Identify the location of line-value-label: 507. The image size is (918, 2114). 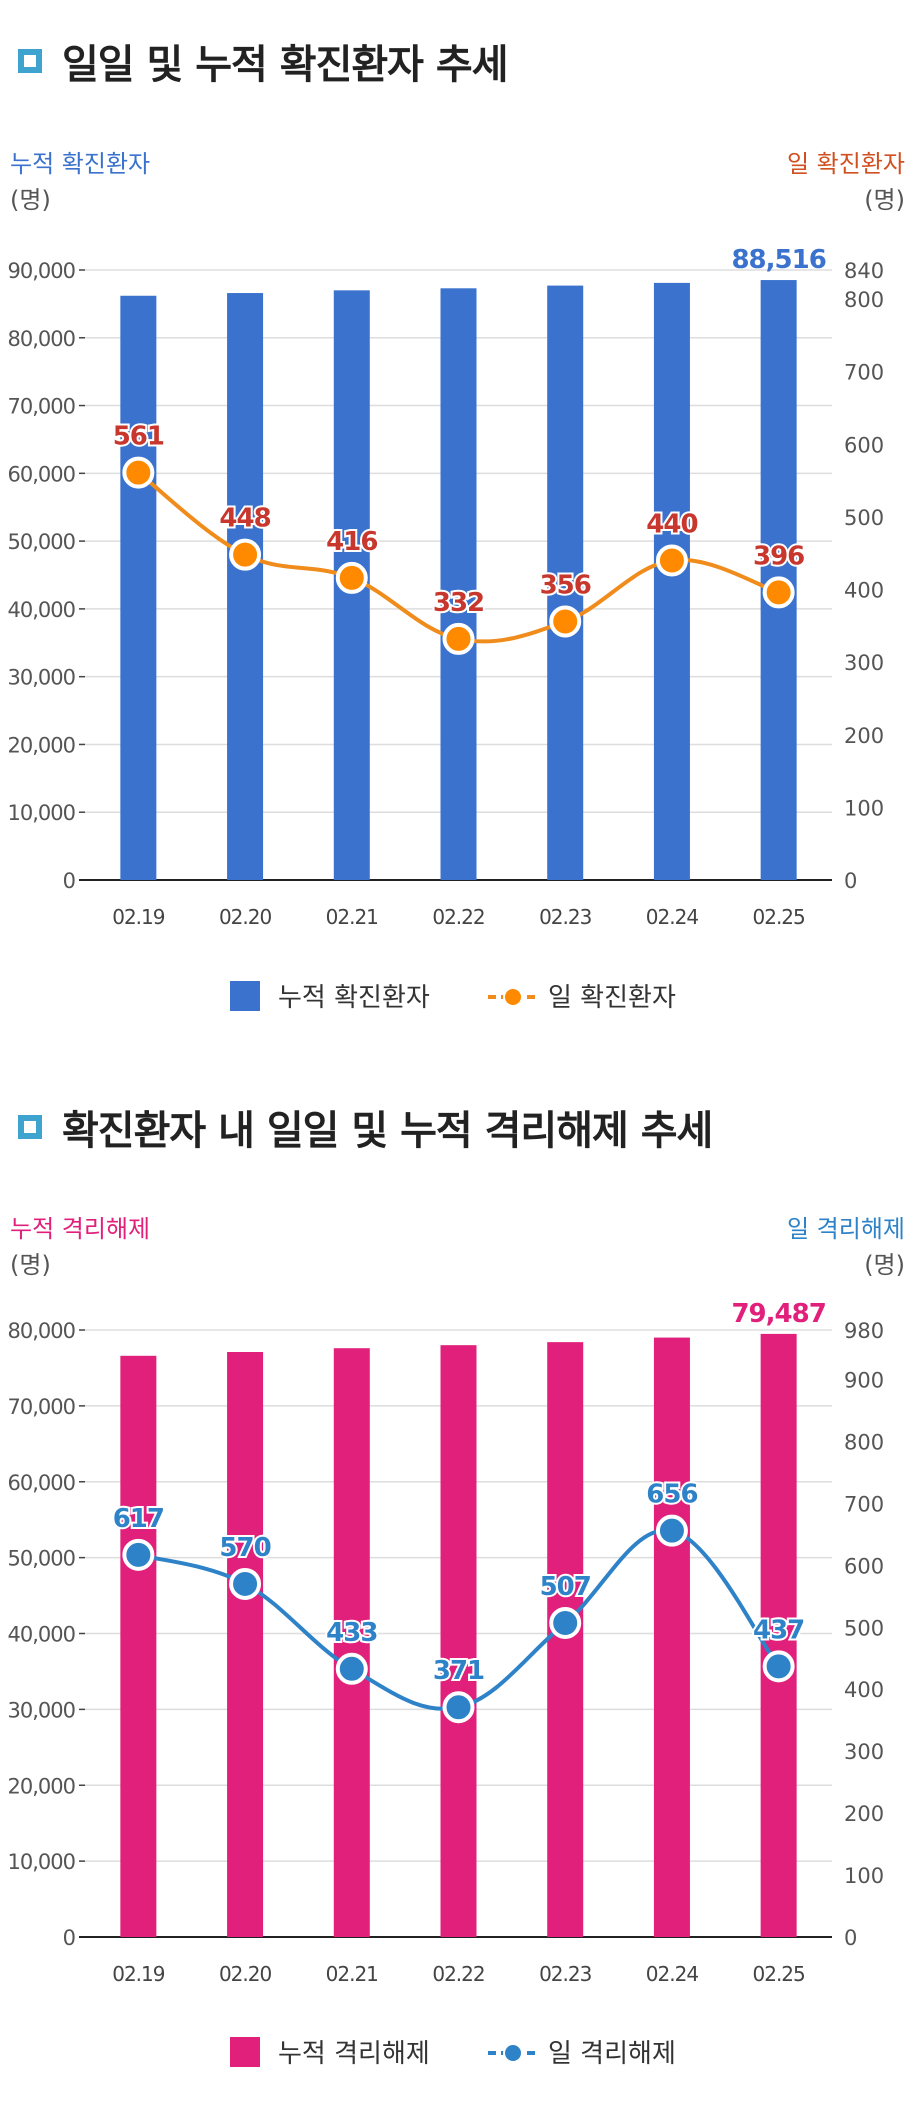
(565, 1587).